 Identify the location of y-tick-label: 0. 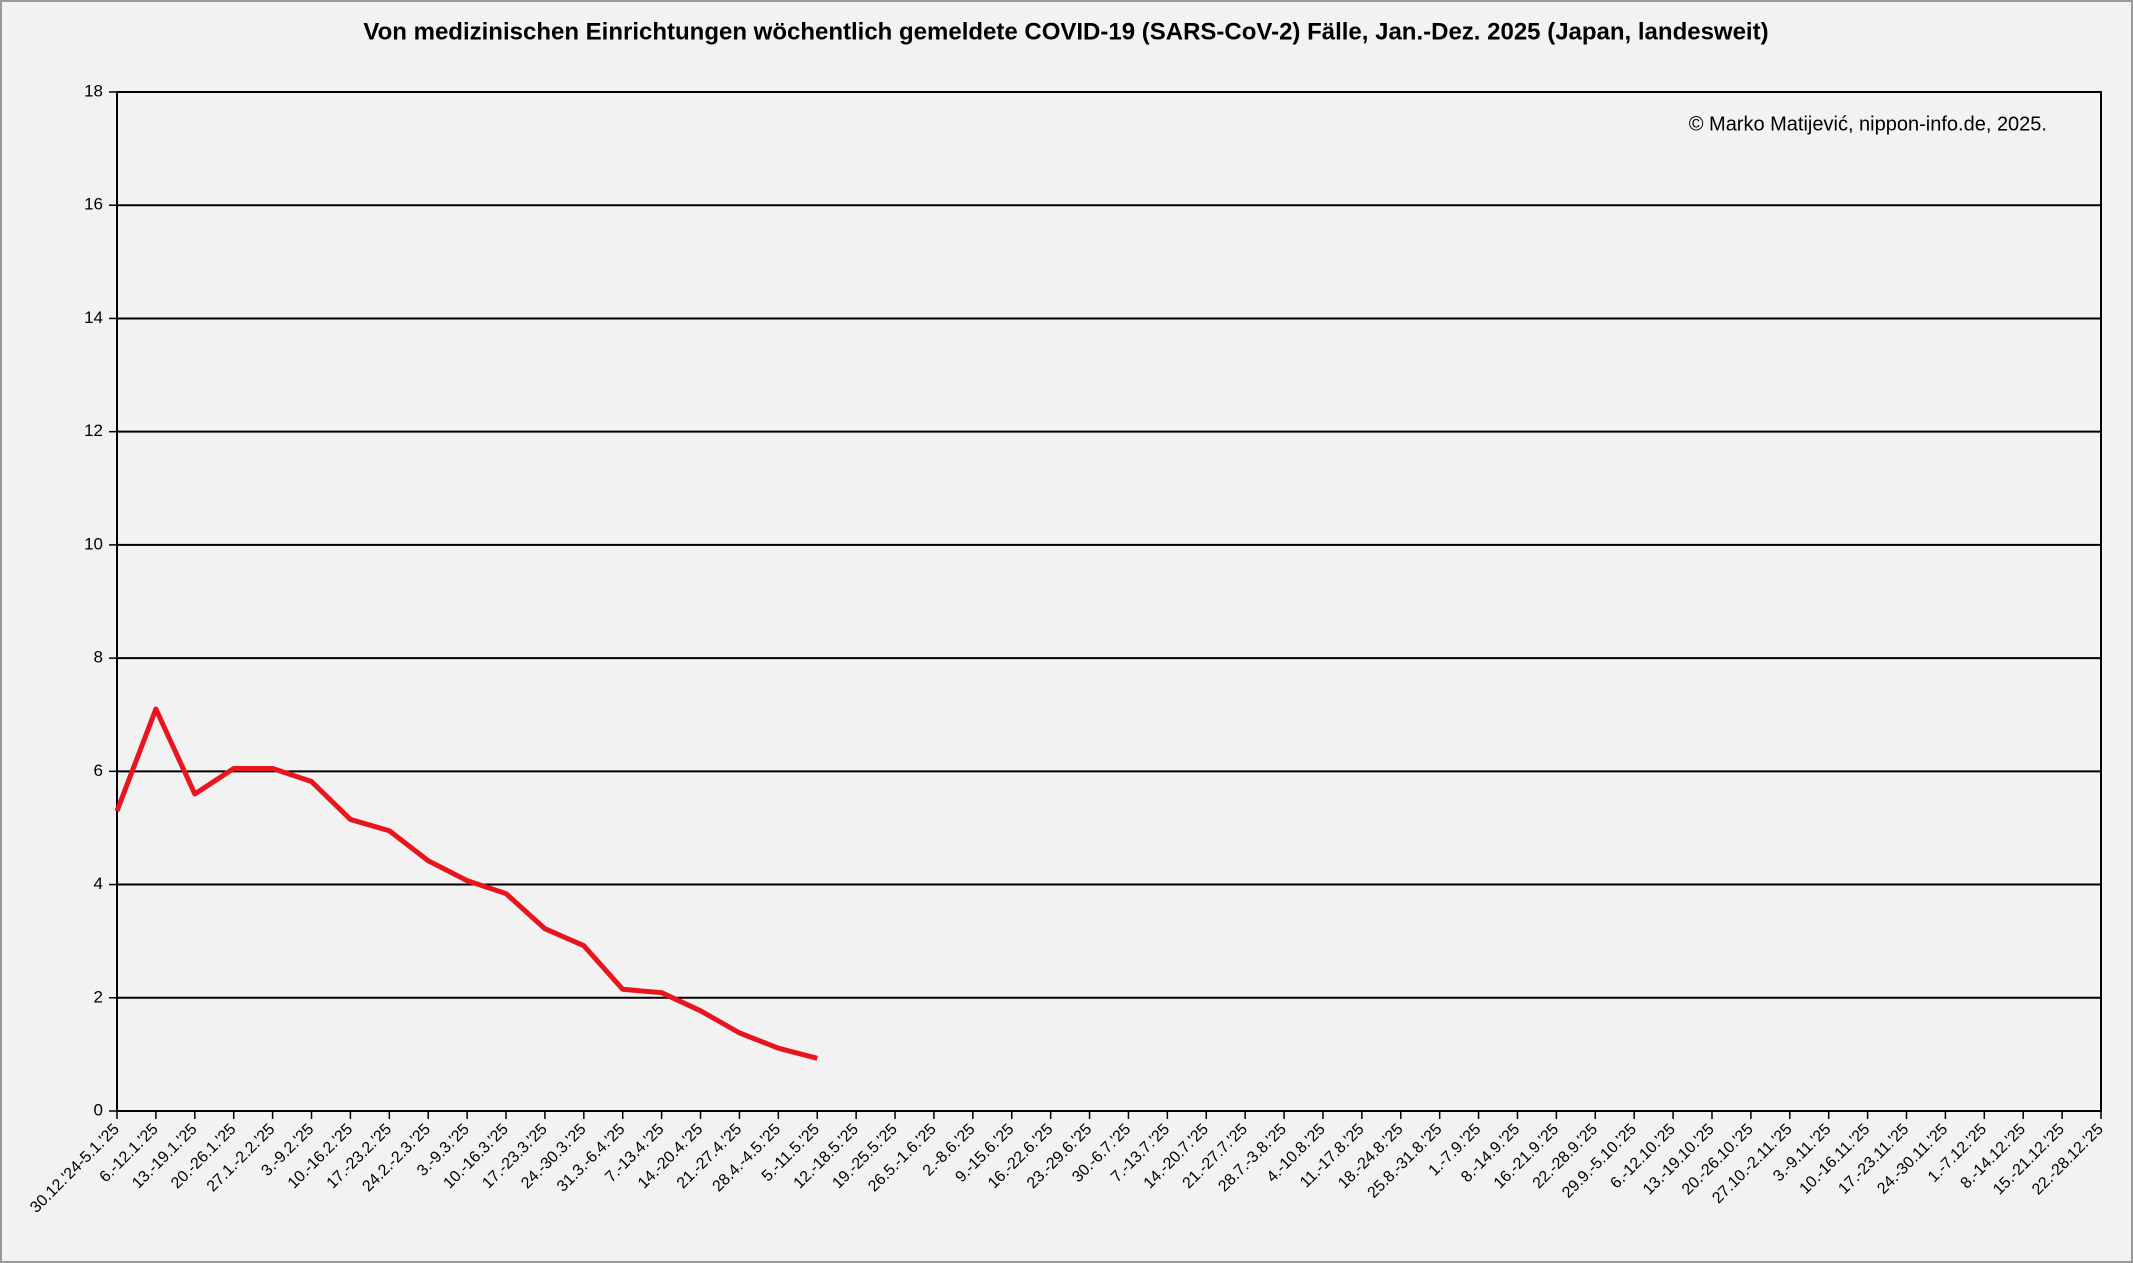
(98, 1109).